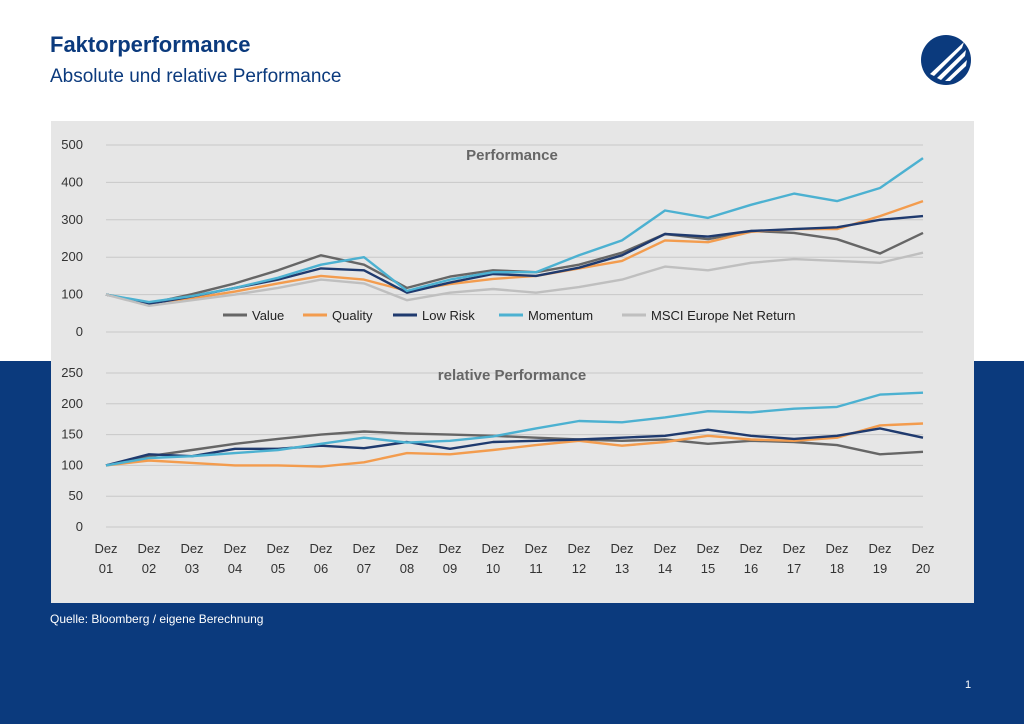  I want to click on series-line-value, so click(514, 448).